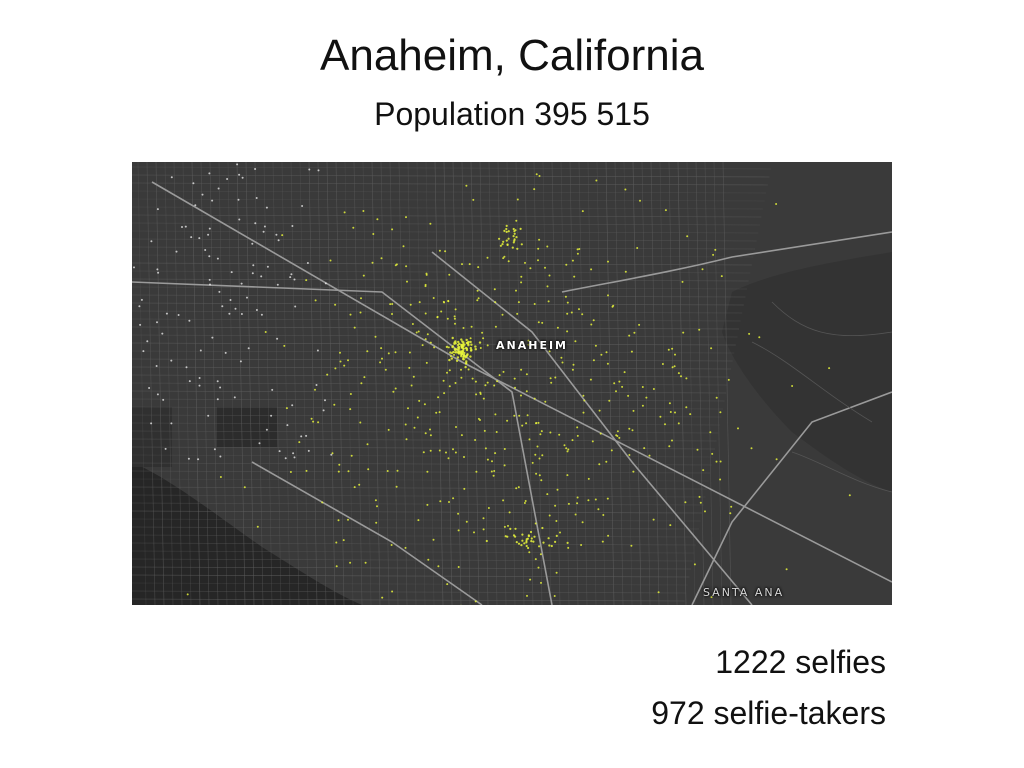 This screenshot has height=768, width=1024. I want to click on hills-area, so click(807, 372).